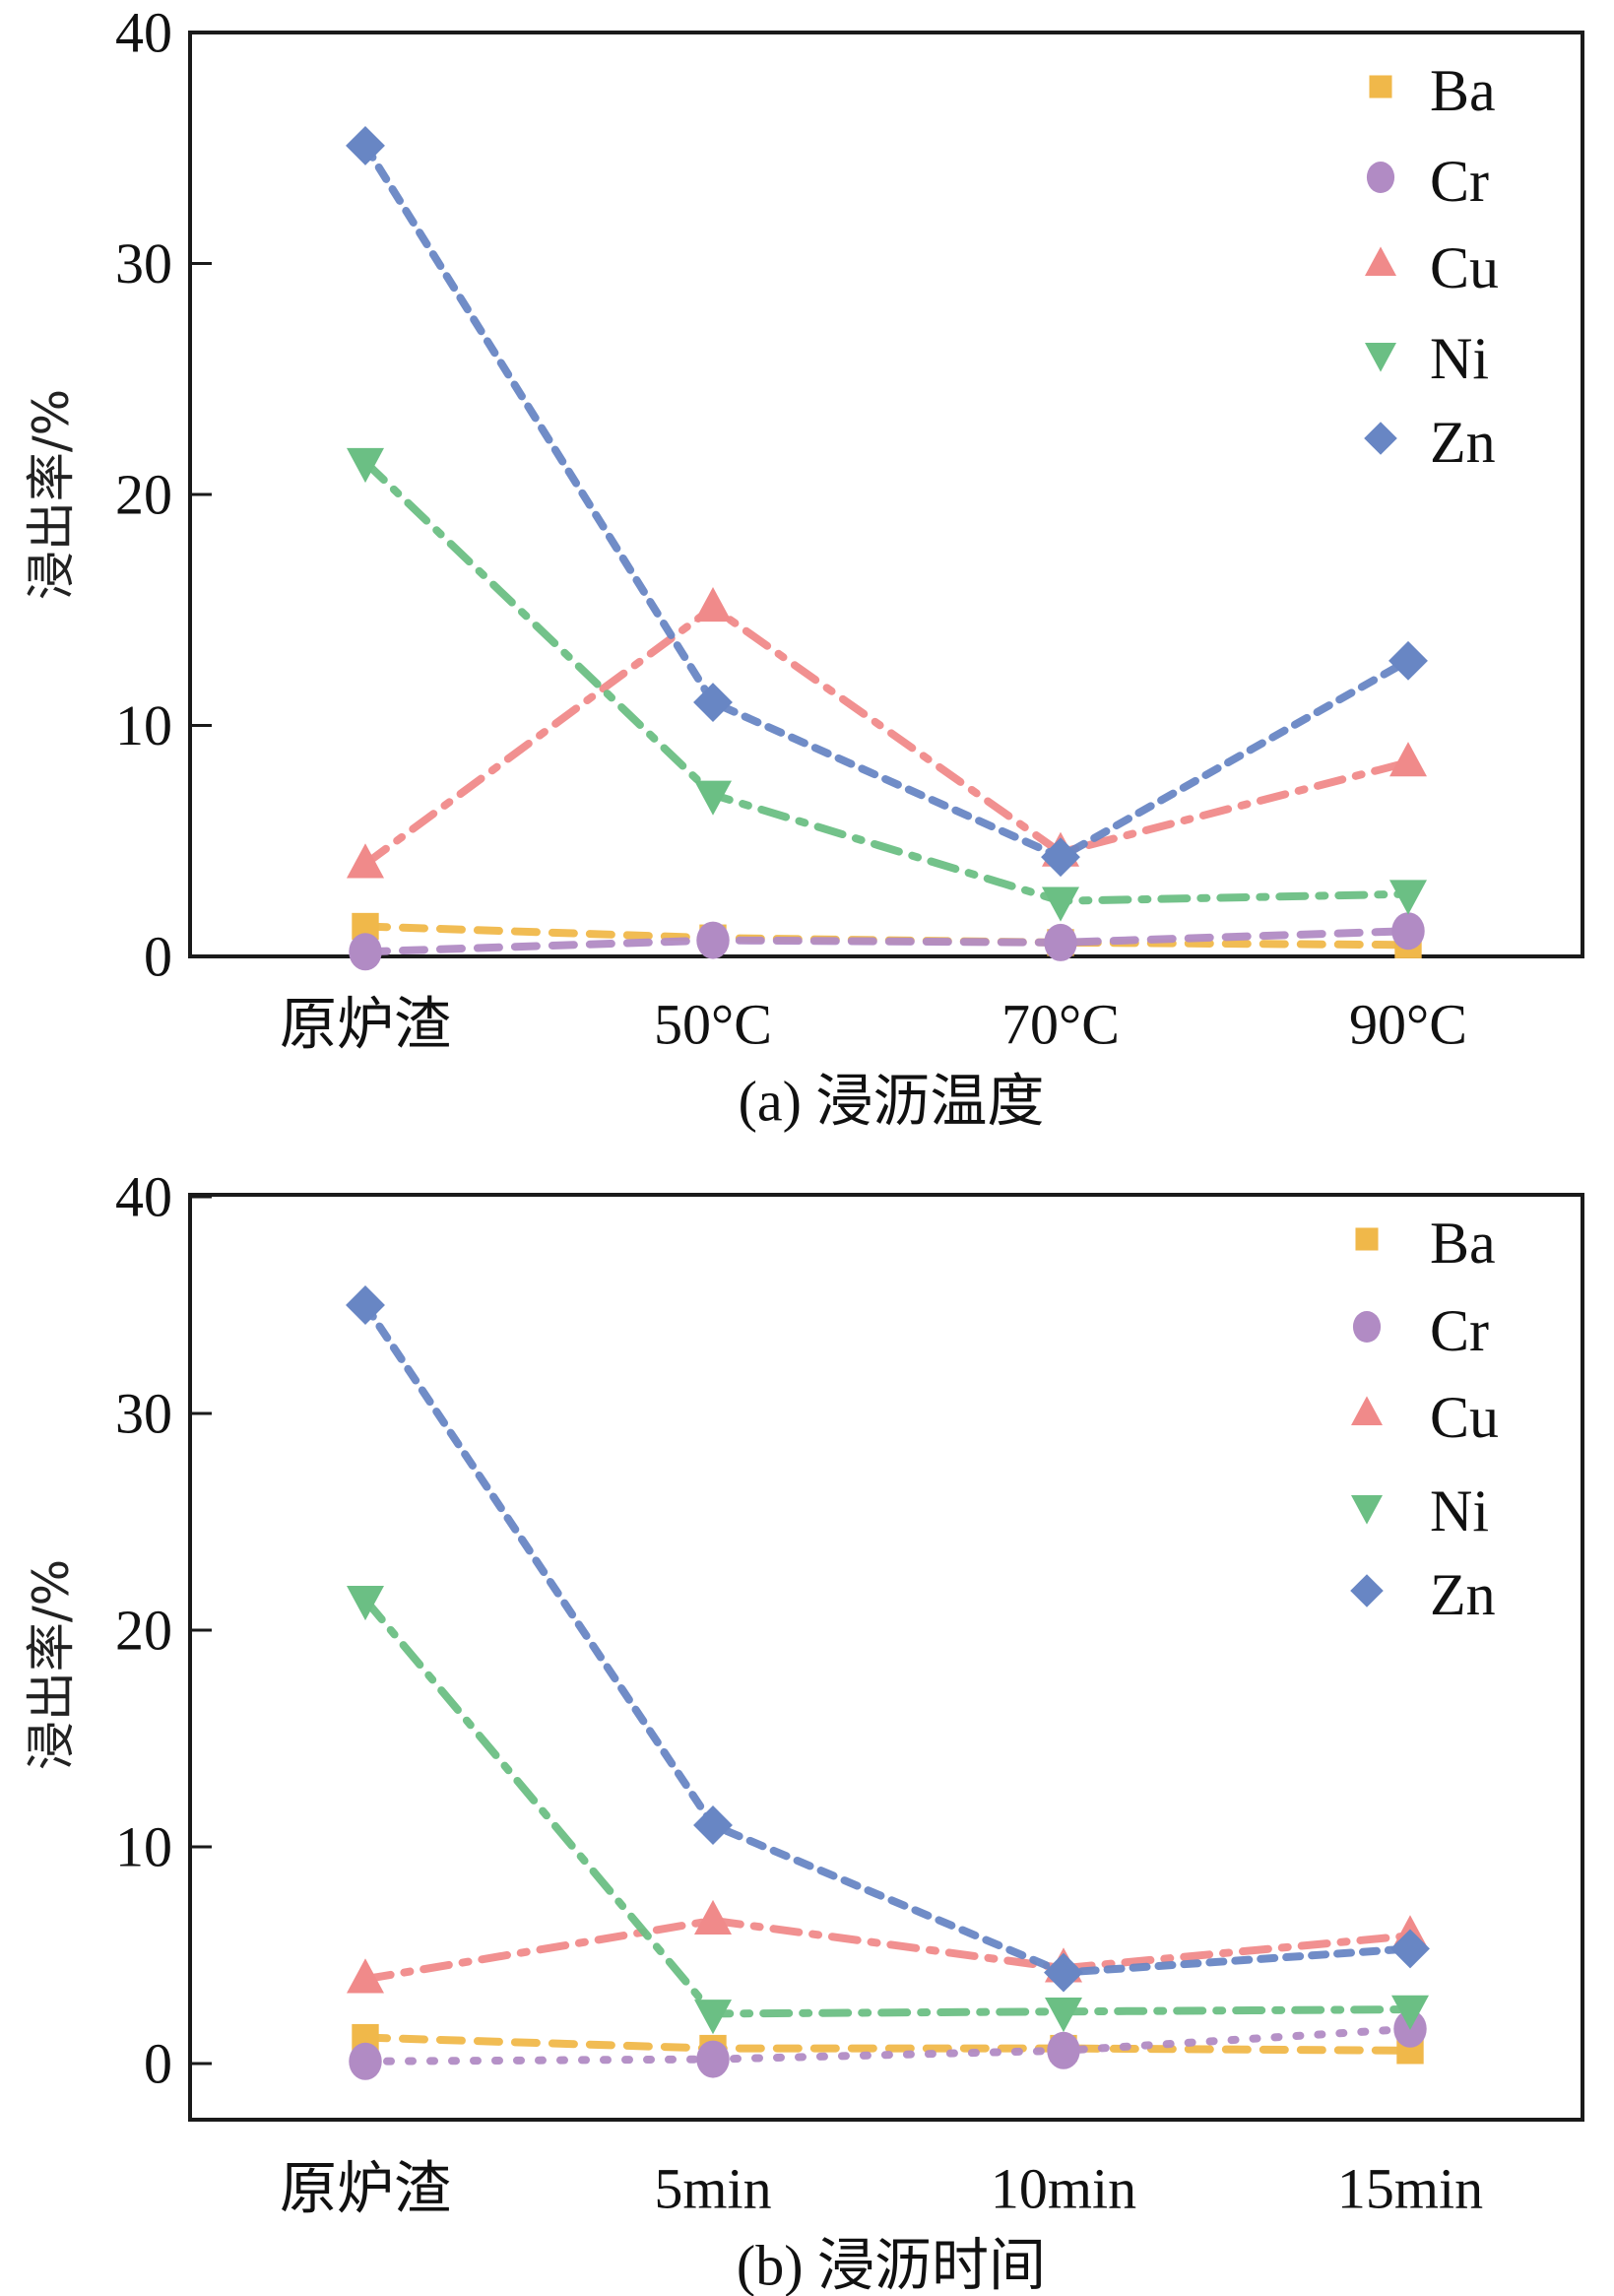  What do you see at coordinates (891, 2265) in the screenshot?
I see `chart-caption: (b) 浸沥时间` at bounding box center [891, 2265].